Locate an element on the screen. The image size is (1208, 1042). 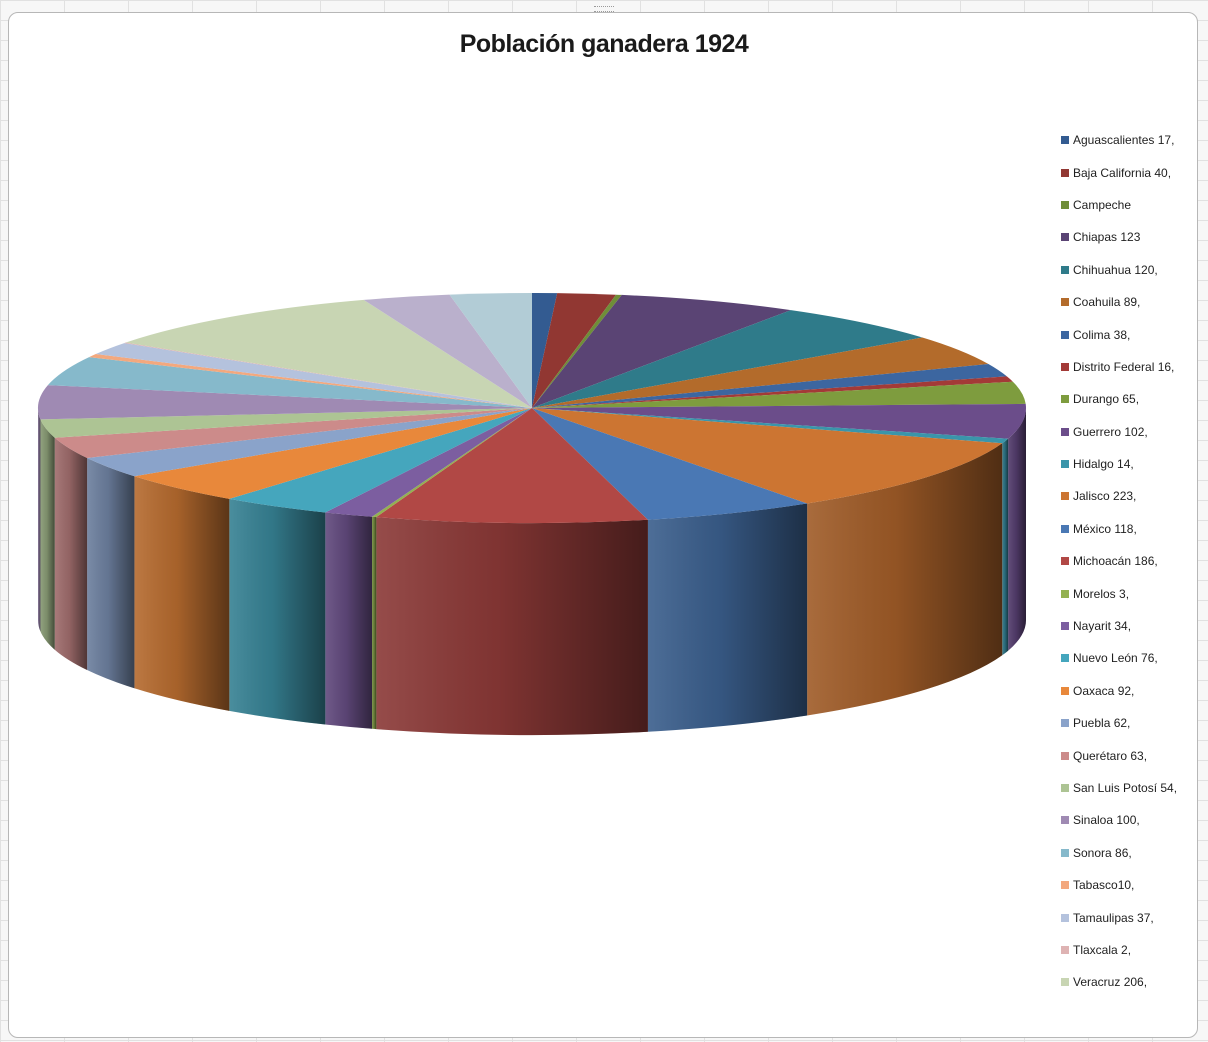
legend-label: Guerrero 102, is located at coordinates (1110, 431).